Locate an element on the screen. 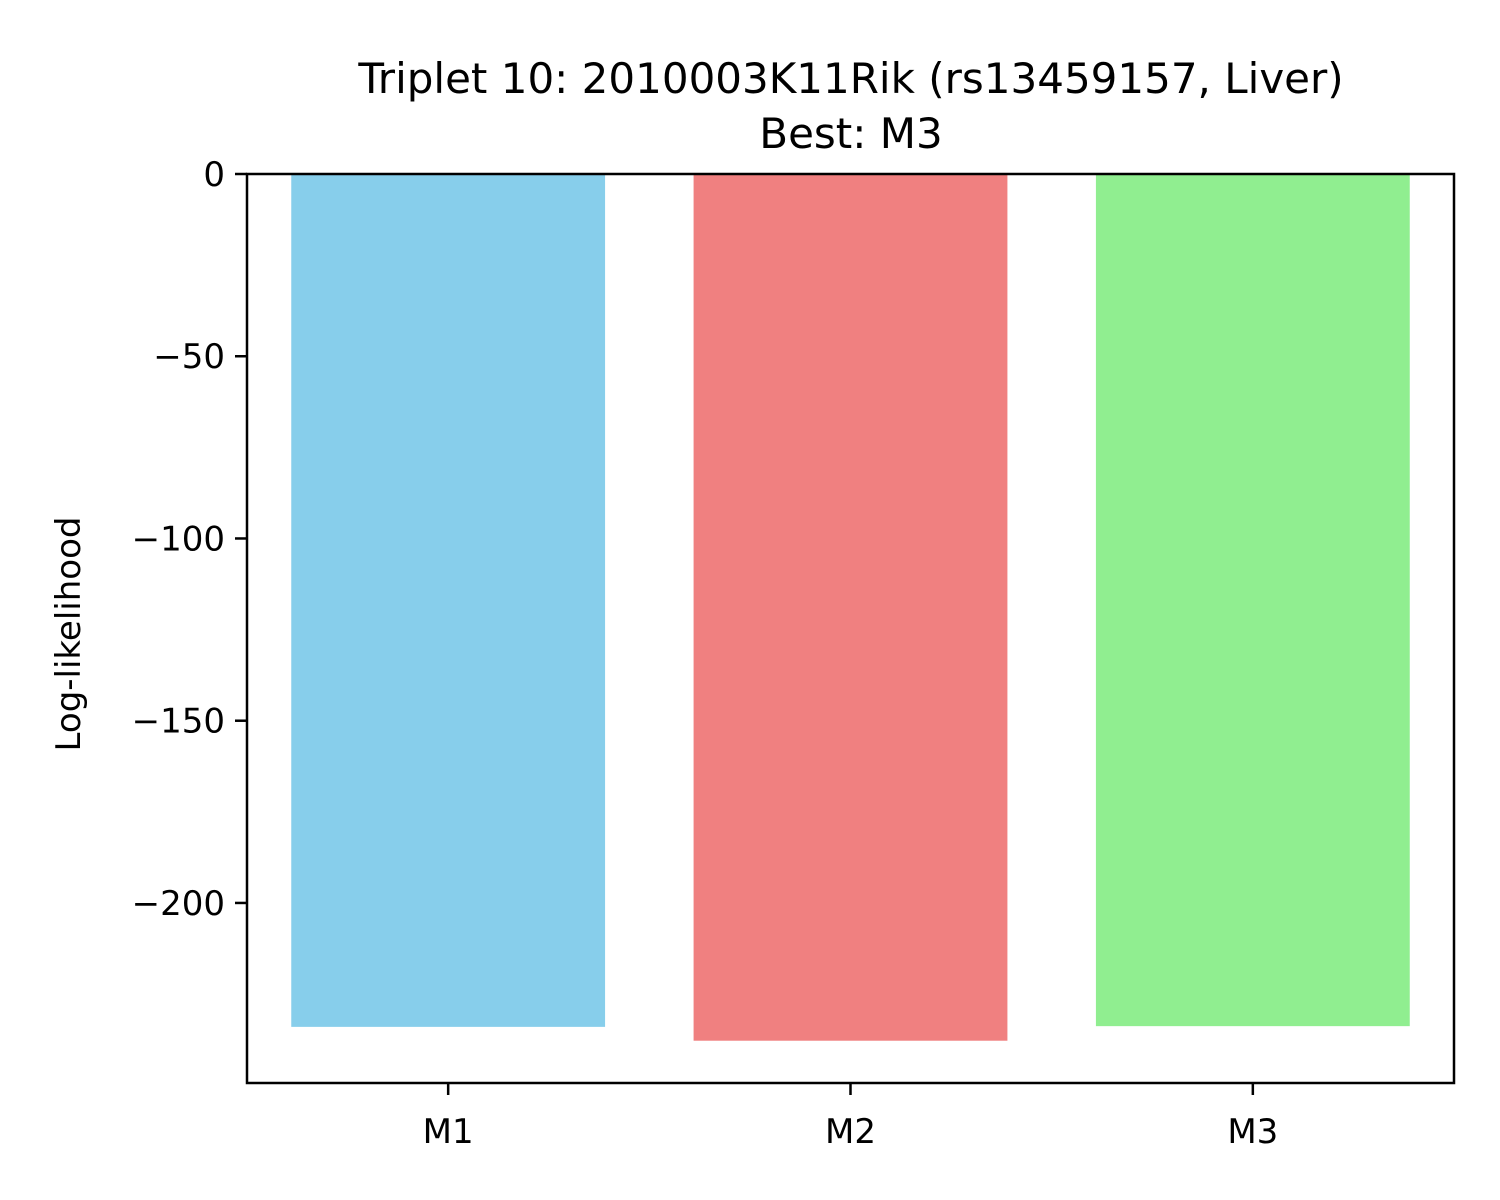 This screenshot has width=1500, height=1200. y-axis-label: Log-likelihood is located at coordinates (69, 634).